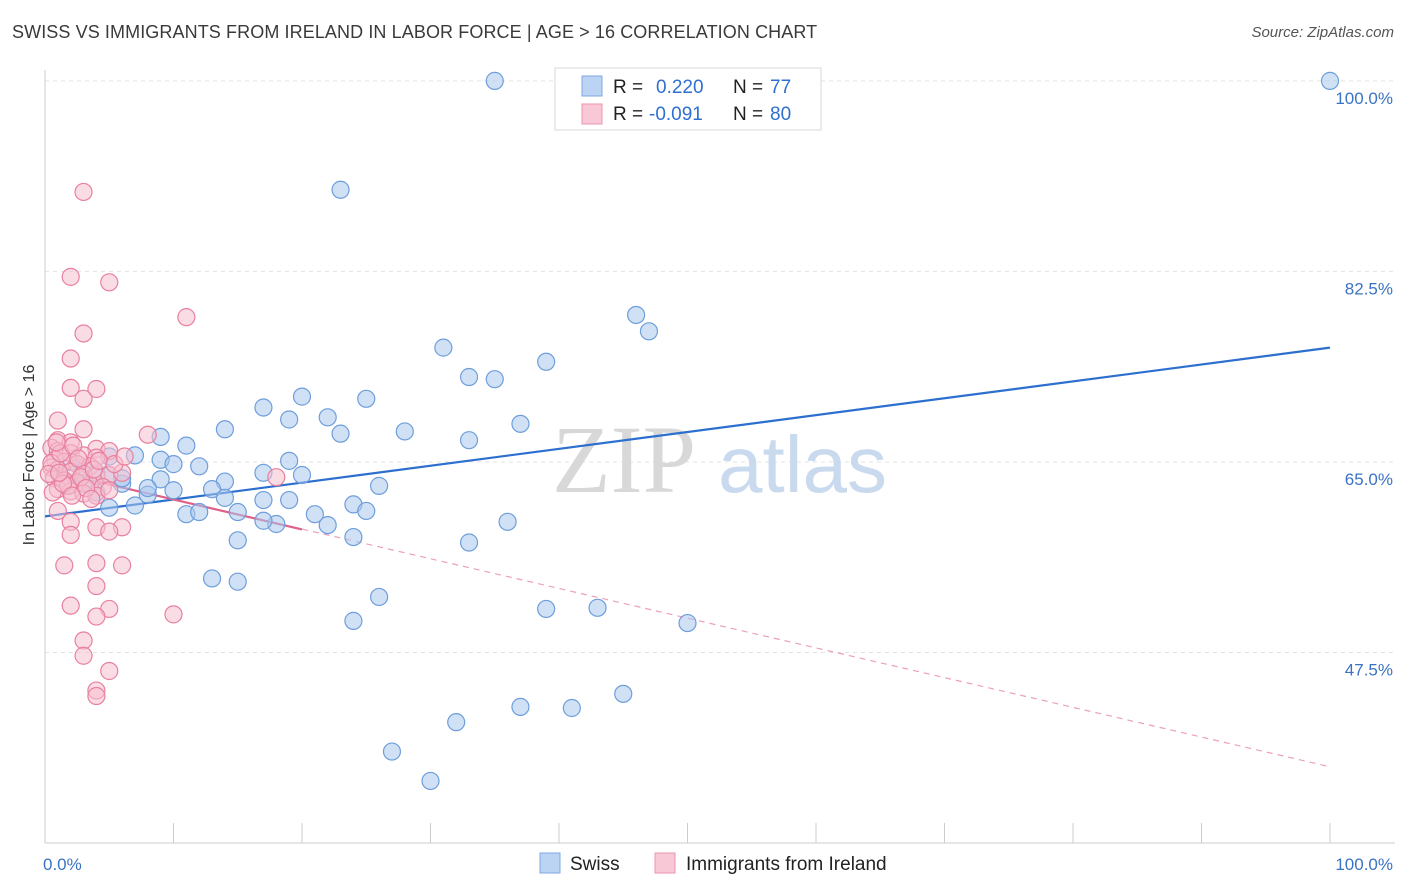 This screenshot has width=1406, height=892. I want to click on watermark: ZIP atlas, so click(719, 459).